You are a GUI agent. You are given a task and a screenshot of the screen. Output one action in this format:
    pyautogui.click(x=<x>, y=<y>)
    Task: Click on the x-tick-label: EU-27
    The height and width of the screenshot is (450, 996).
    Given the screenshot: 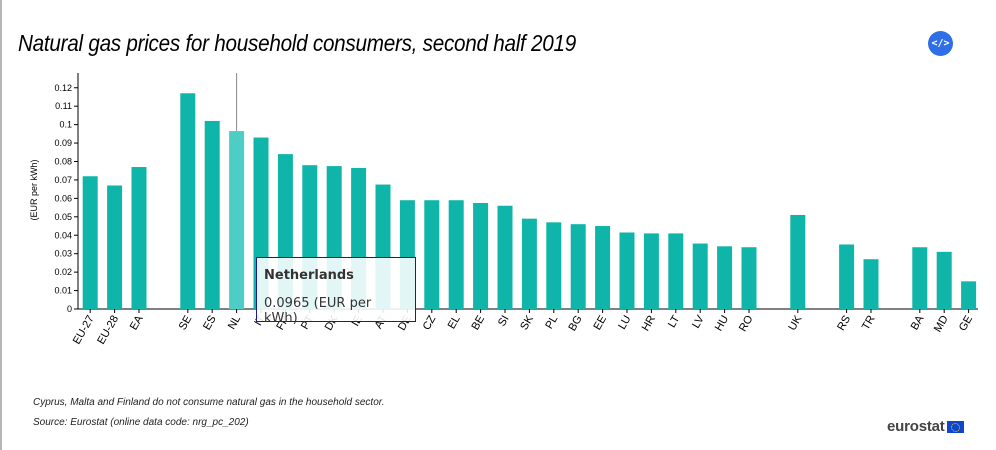 What is the action you would take?
    pyautogui.click(x=84, y=330)
    